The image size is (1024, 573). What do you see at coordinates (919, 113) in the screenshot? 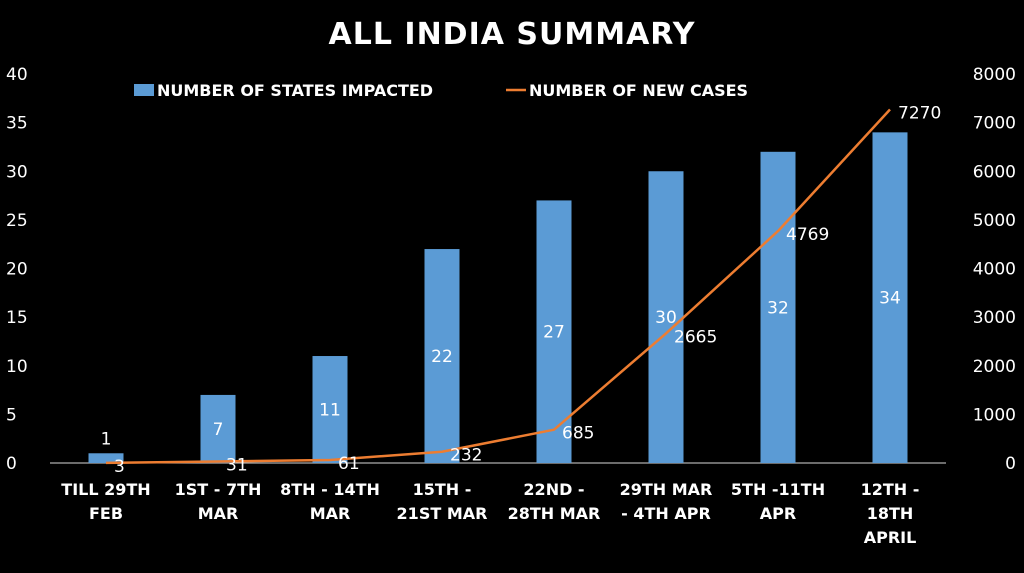
I see `line-data-label: 7270` at bounding box center [919, 113].